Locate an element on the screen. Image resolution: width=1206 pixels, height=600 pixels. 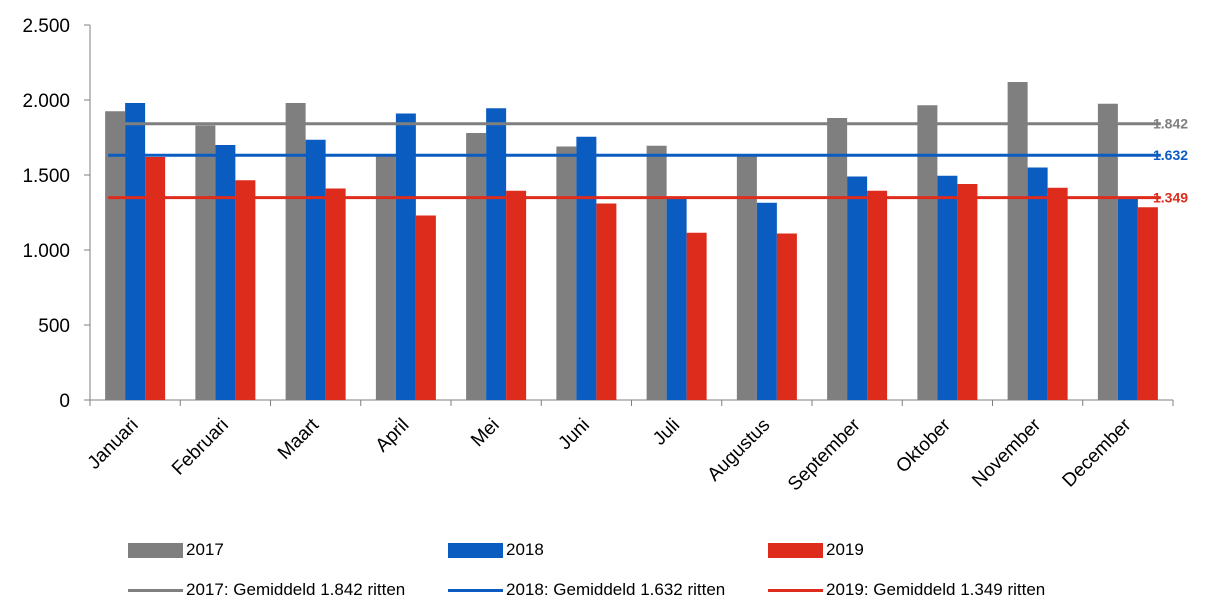
bar-2017-februari is located at coordinates (205, 262).